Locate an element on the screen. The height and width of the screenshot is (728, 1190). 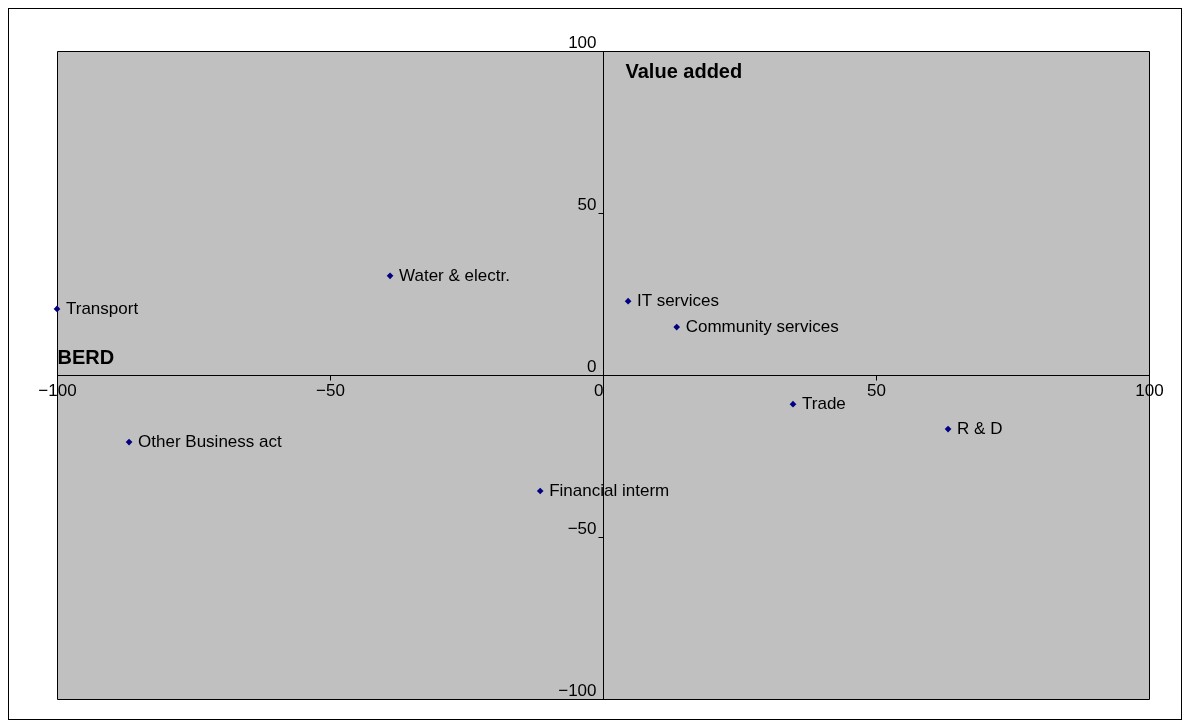
y-tick-label: −100 is located at coordinates (577, 690).